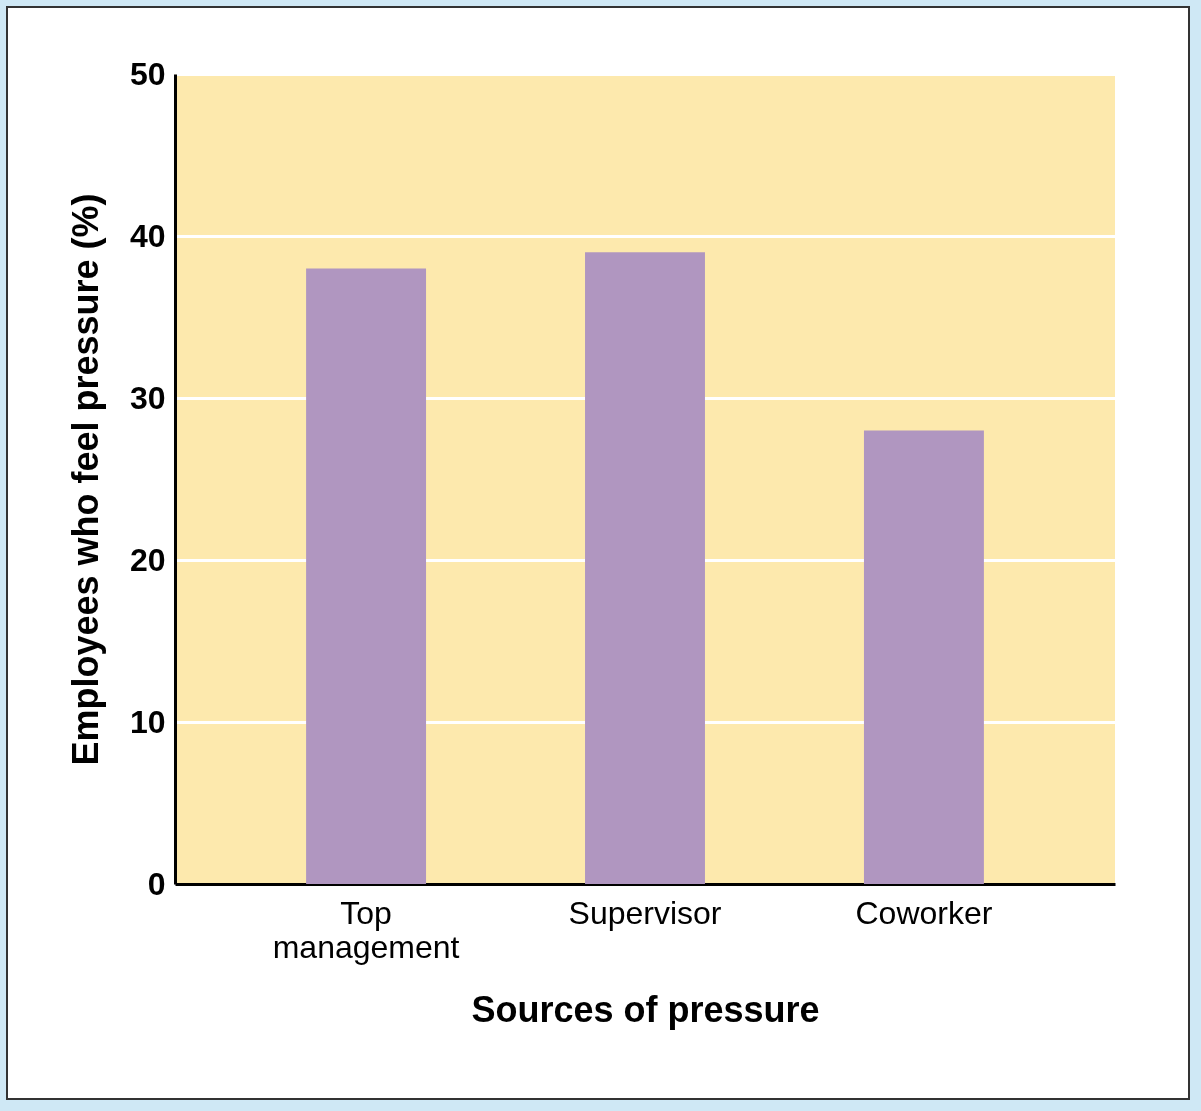 The width and height of the screenshot is (1201, 1111). What do you see at coordinates (645, 1009) in the screenshot?
I see `x-axis-title: Sources of pressure` at bounding box center [645, 1009].